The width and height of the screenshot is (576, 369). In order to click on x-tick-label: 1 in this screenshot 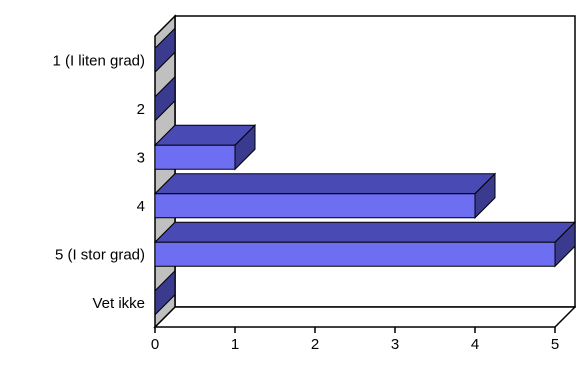, I will do `click(235, 344)`.